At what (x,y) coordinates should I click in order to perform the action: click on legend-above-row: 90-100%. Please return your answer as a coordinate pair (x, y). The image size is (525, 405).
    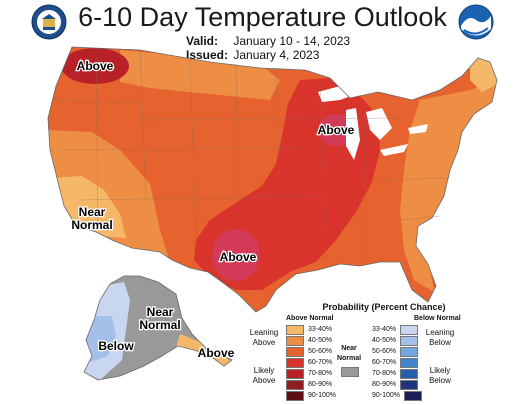
    Looking at the image, I should click on (311, 395).